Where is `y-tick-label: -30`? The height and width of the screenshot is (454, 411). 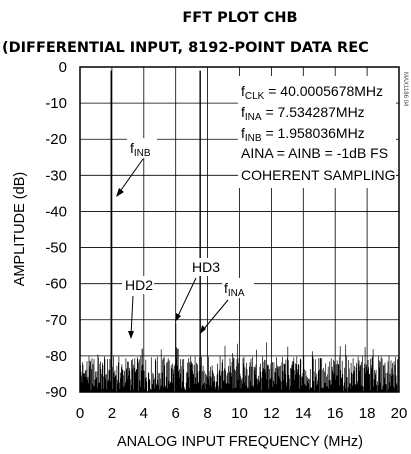
y-tick-label: -30 is located at coordinates (56, 175).